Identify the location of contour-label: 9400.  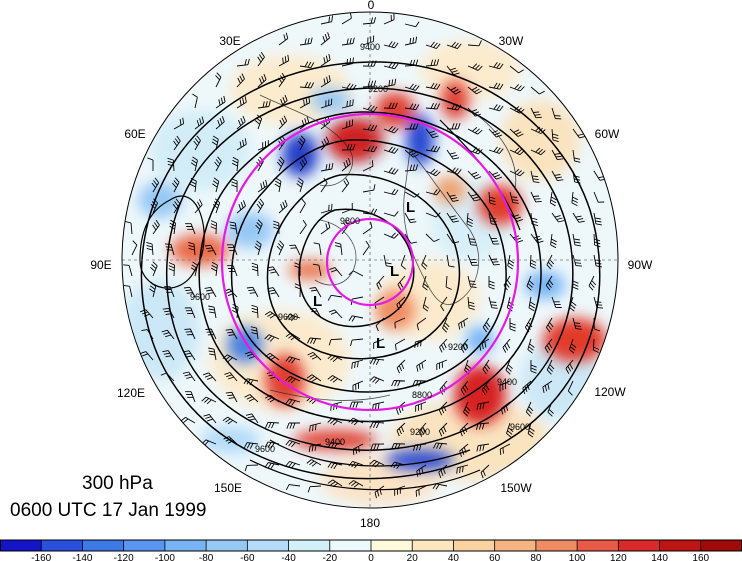
(370, 47).